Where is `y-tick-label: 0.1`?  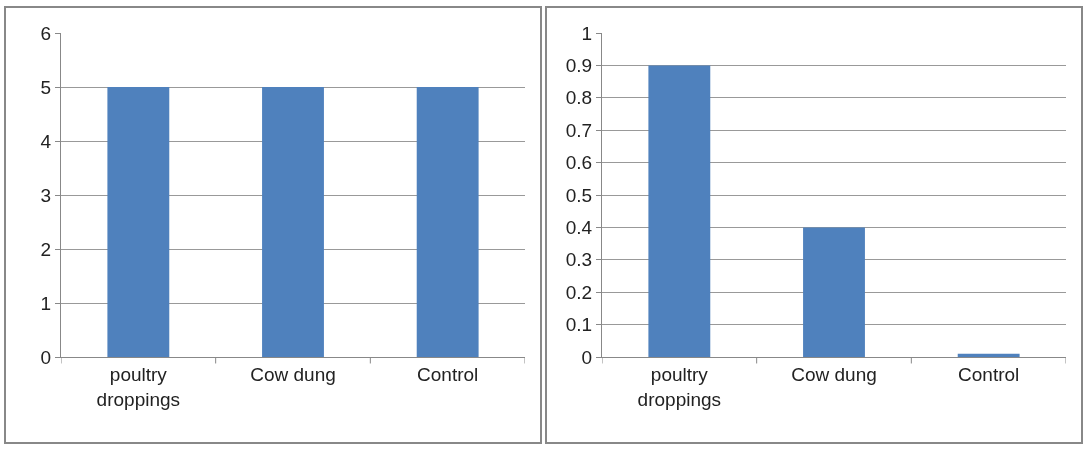
y-tick-label: 0.1 is located at coordinates (579, 325).